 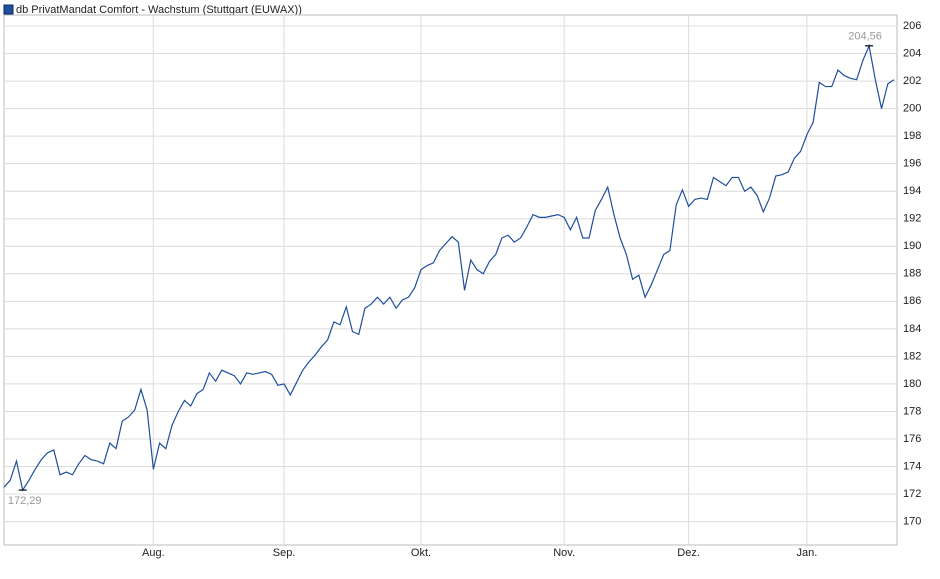 I want to click on x-tick-label: Jan., so click(x=806, y=553).